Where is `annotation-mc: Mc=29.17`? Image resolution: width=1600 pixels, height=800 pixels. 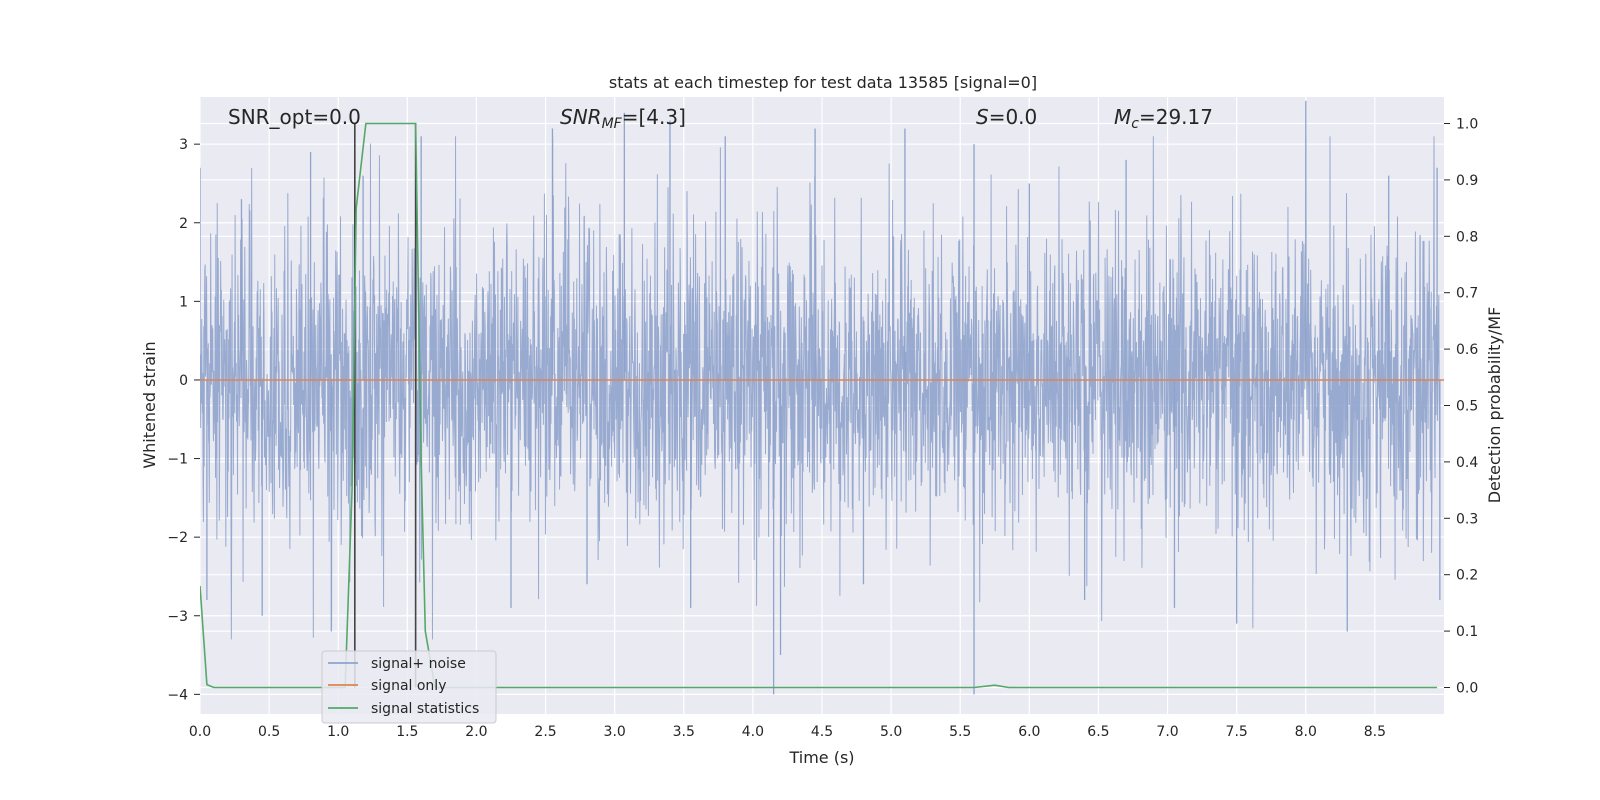
annotation-mc: Mc=29.17 is located at coordinates (1163, 118).